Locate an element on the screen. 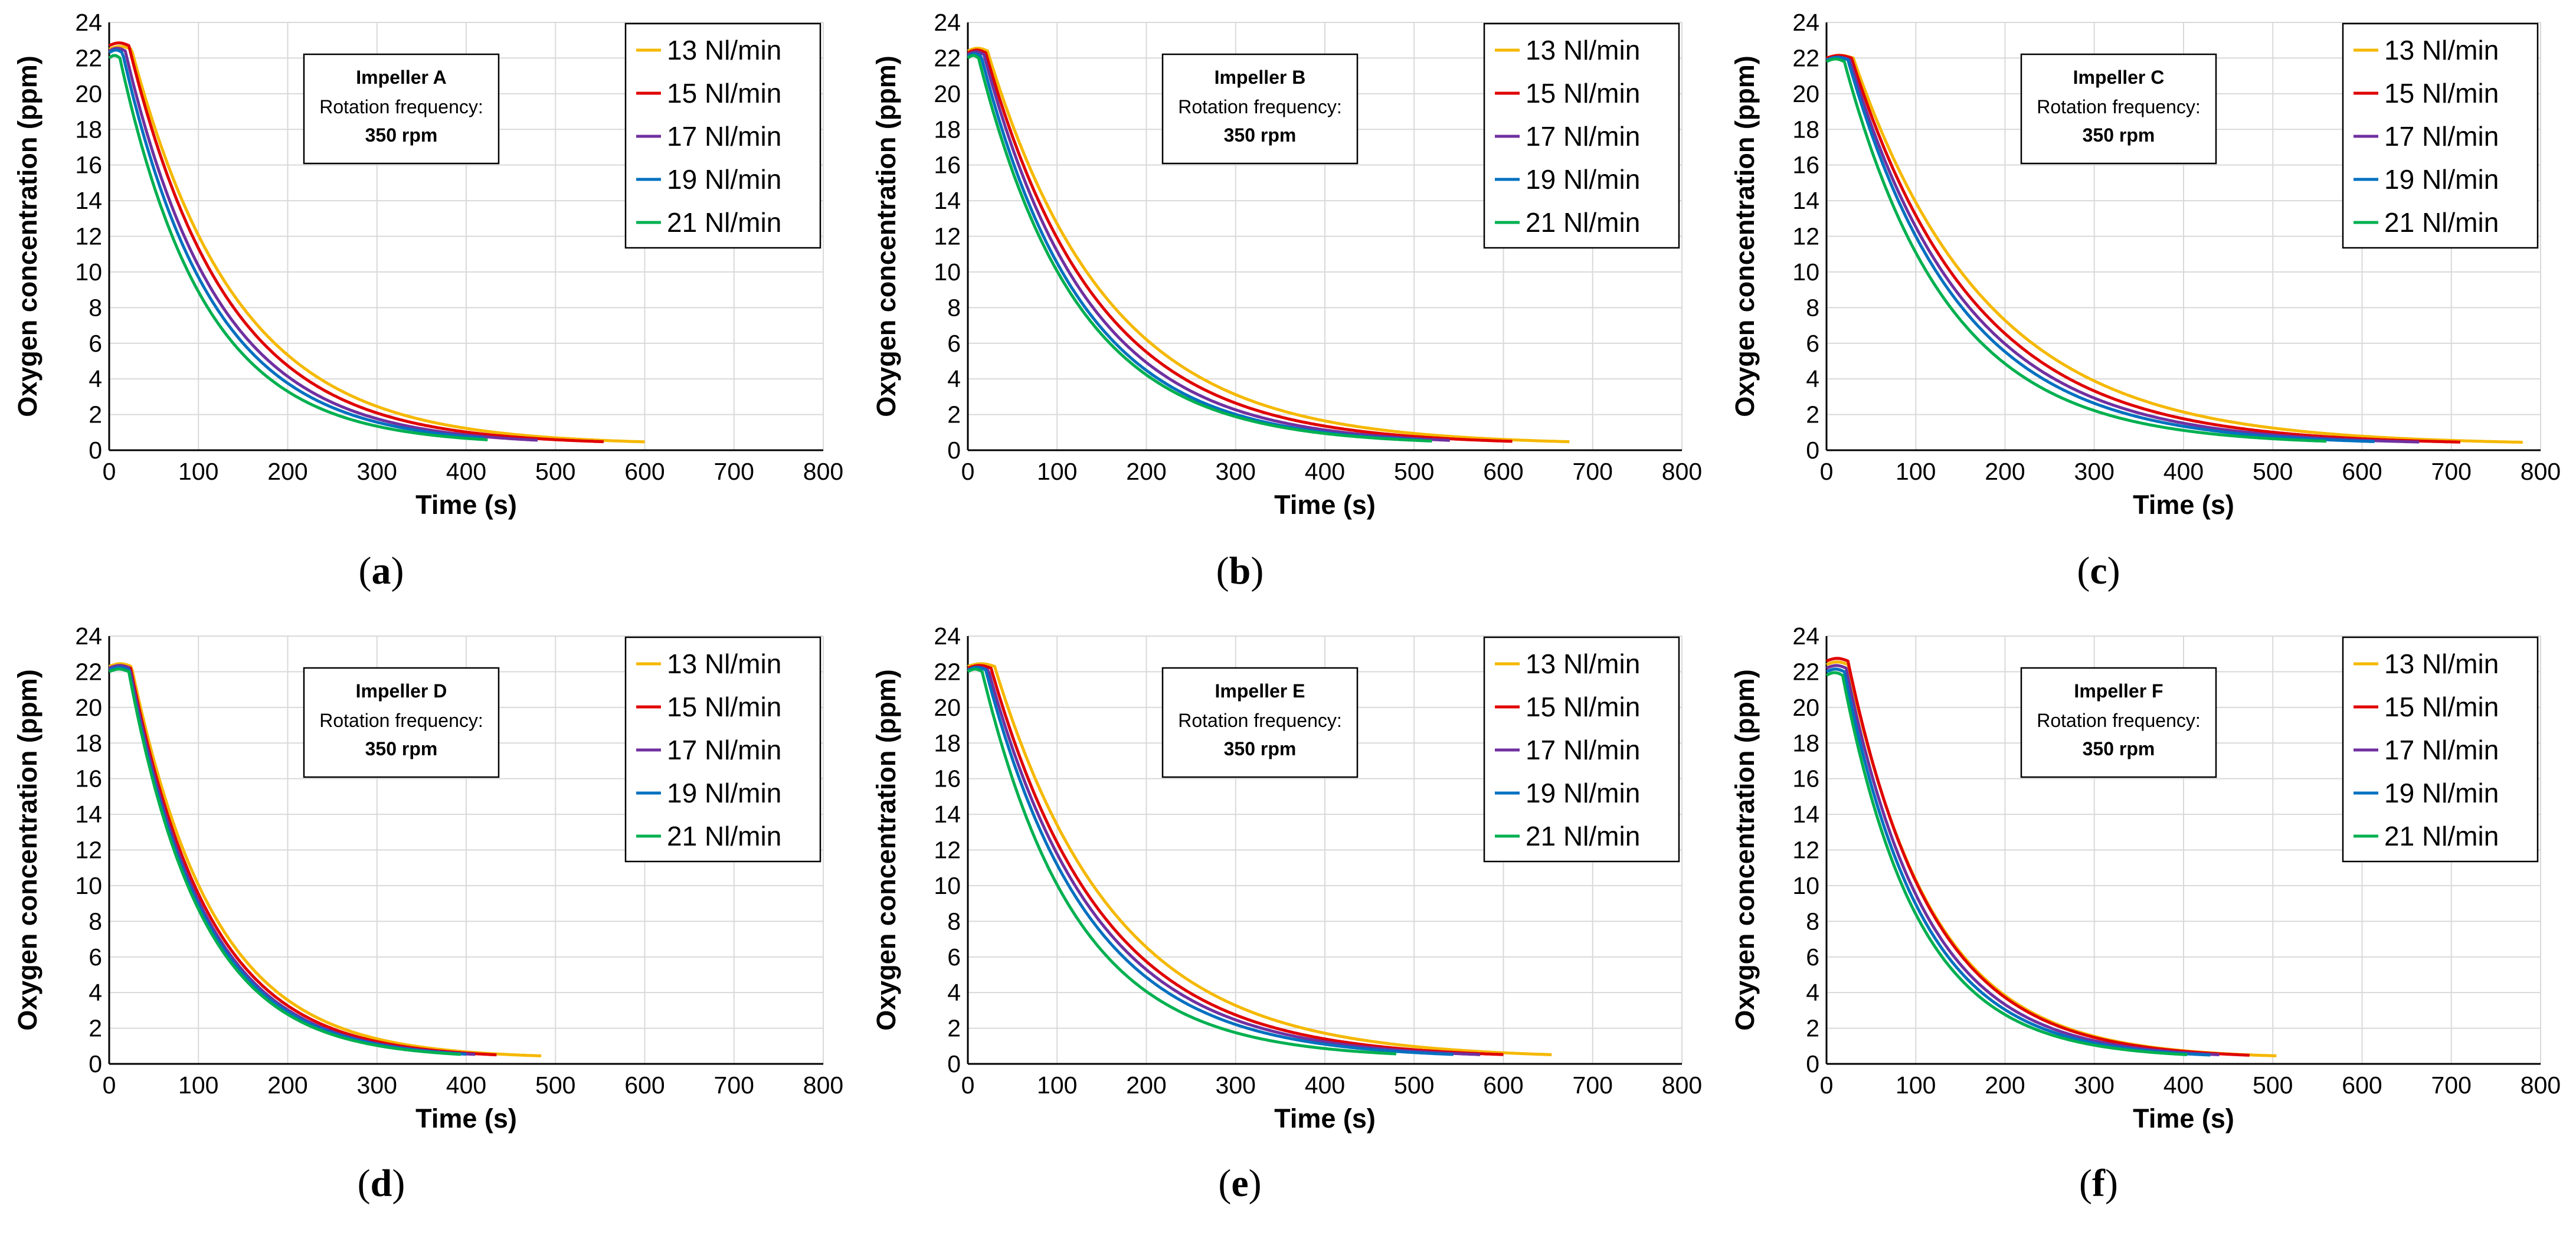 This screenshot has width=2576, height=1235. annotation-title: Impeller F is located at coordinates (2118, 691).